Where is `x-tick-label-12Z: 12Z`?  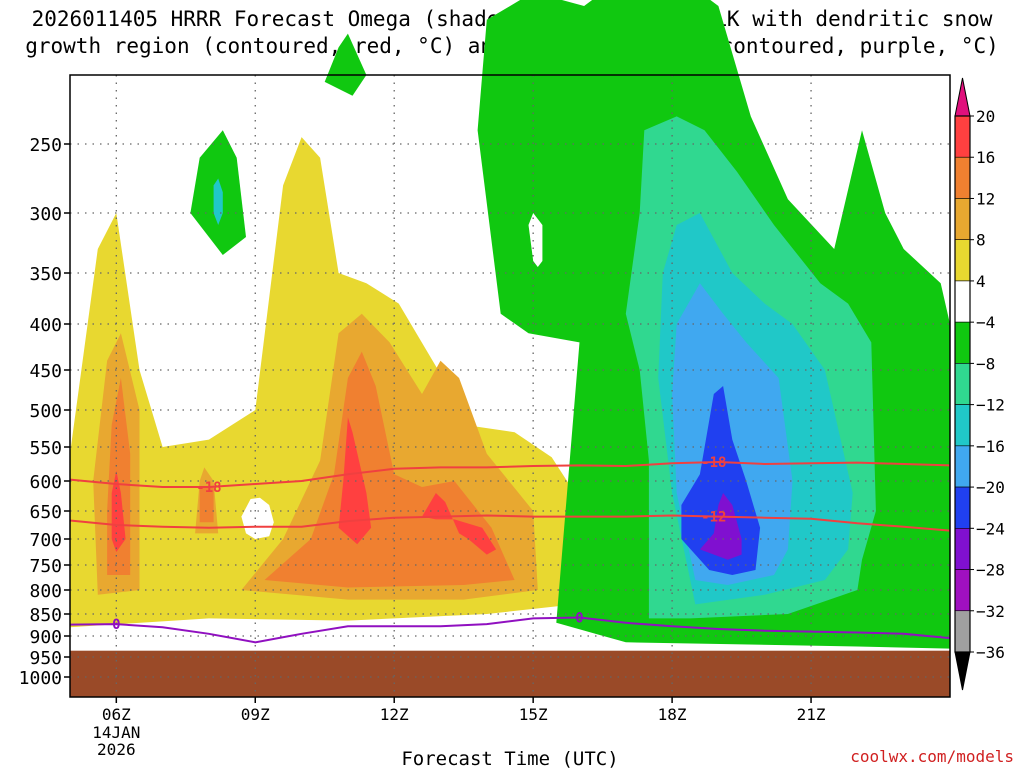 x-tick-label-12Z: 12Z is located at coordinates (394, 714).